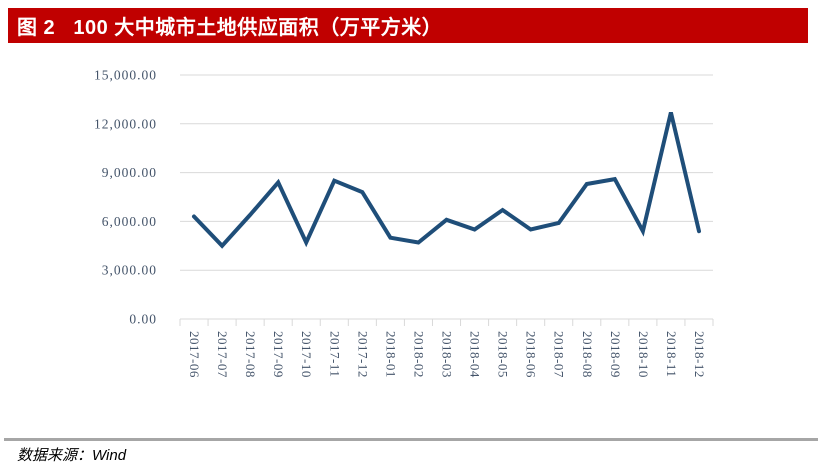 The height and width of the screenshot is (471, 823). I want to click on x-tick-label: 2017-10, so click(306, 354).